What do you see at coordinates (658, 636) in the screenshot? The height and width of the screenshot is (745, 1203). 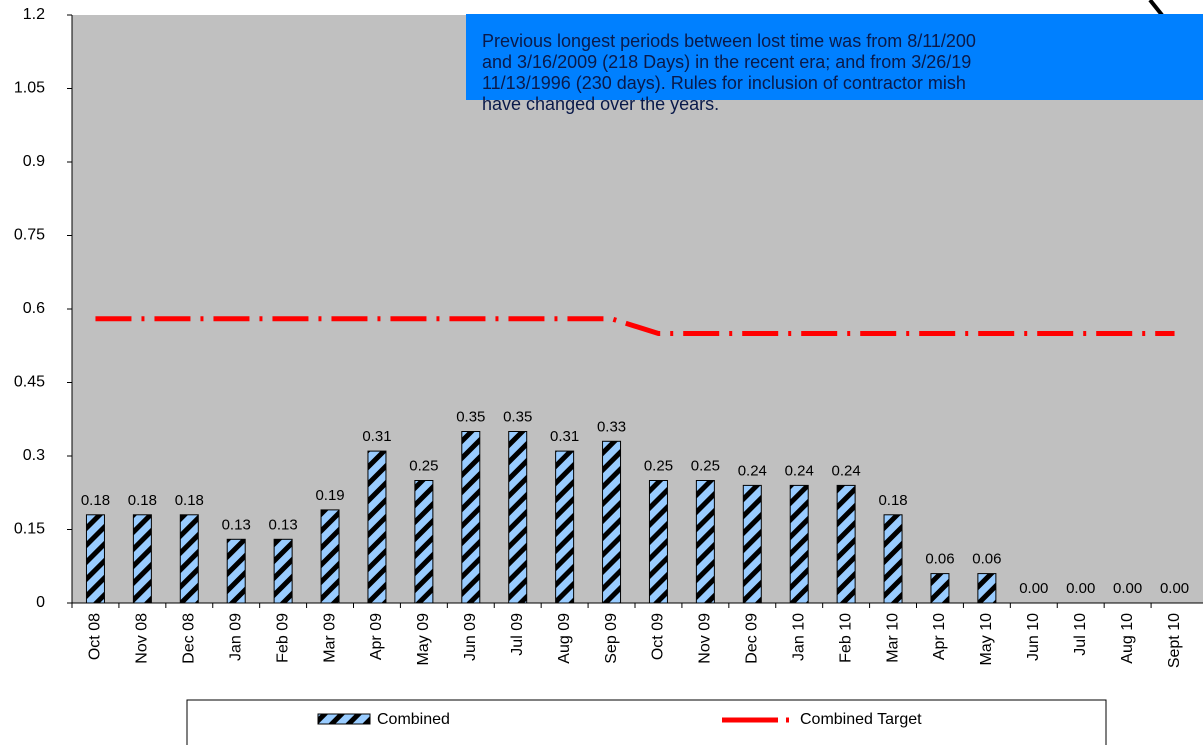 I see `x-tick-label: Oct 09` at bounding box center [658, 636].